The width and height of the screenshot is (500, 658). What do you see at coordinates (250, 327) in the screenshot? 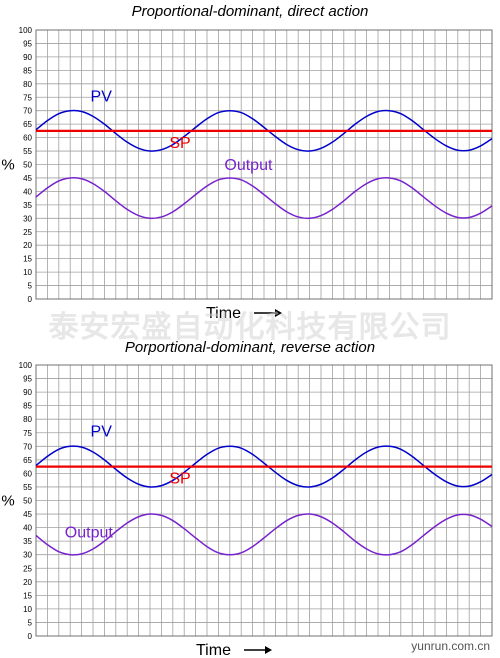
I see `watermark: 泰安宏盛自动化科技有限公司` at bounding box center [250, 327].